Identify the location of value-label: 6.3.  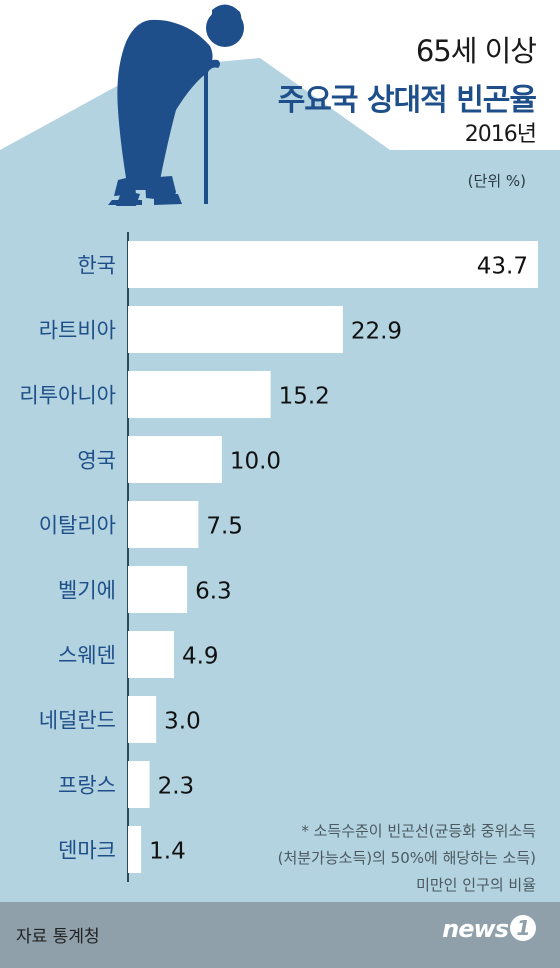
(213, 592).